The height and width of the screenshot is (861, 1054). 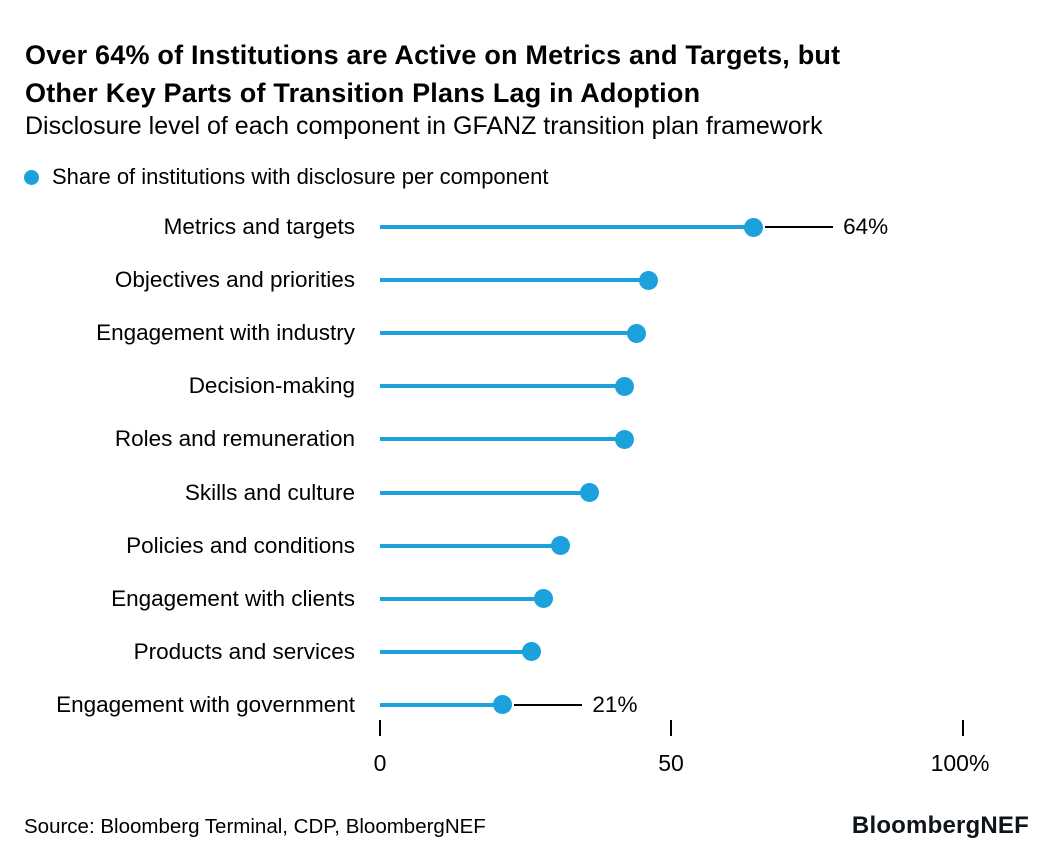 I want to click on legend-dot-icon, so click(x=31, y=177).